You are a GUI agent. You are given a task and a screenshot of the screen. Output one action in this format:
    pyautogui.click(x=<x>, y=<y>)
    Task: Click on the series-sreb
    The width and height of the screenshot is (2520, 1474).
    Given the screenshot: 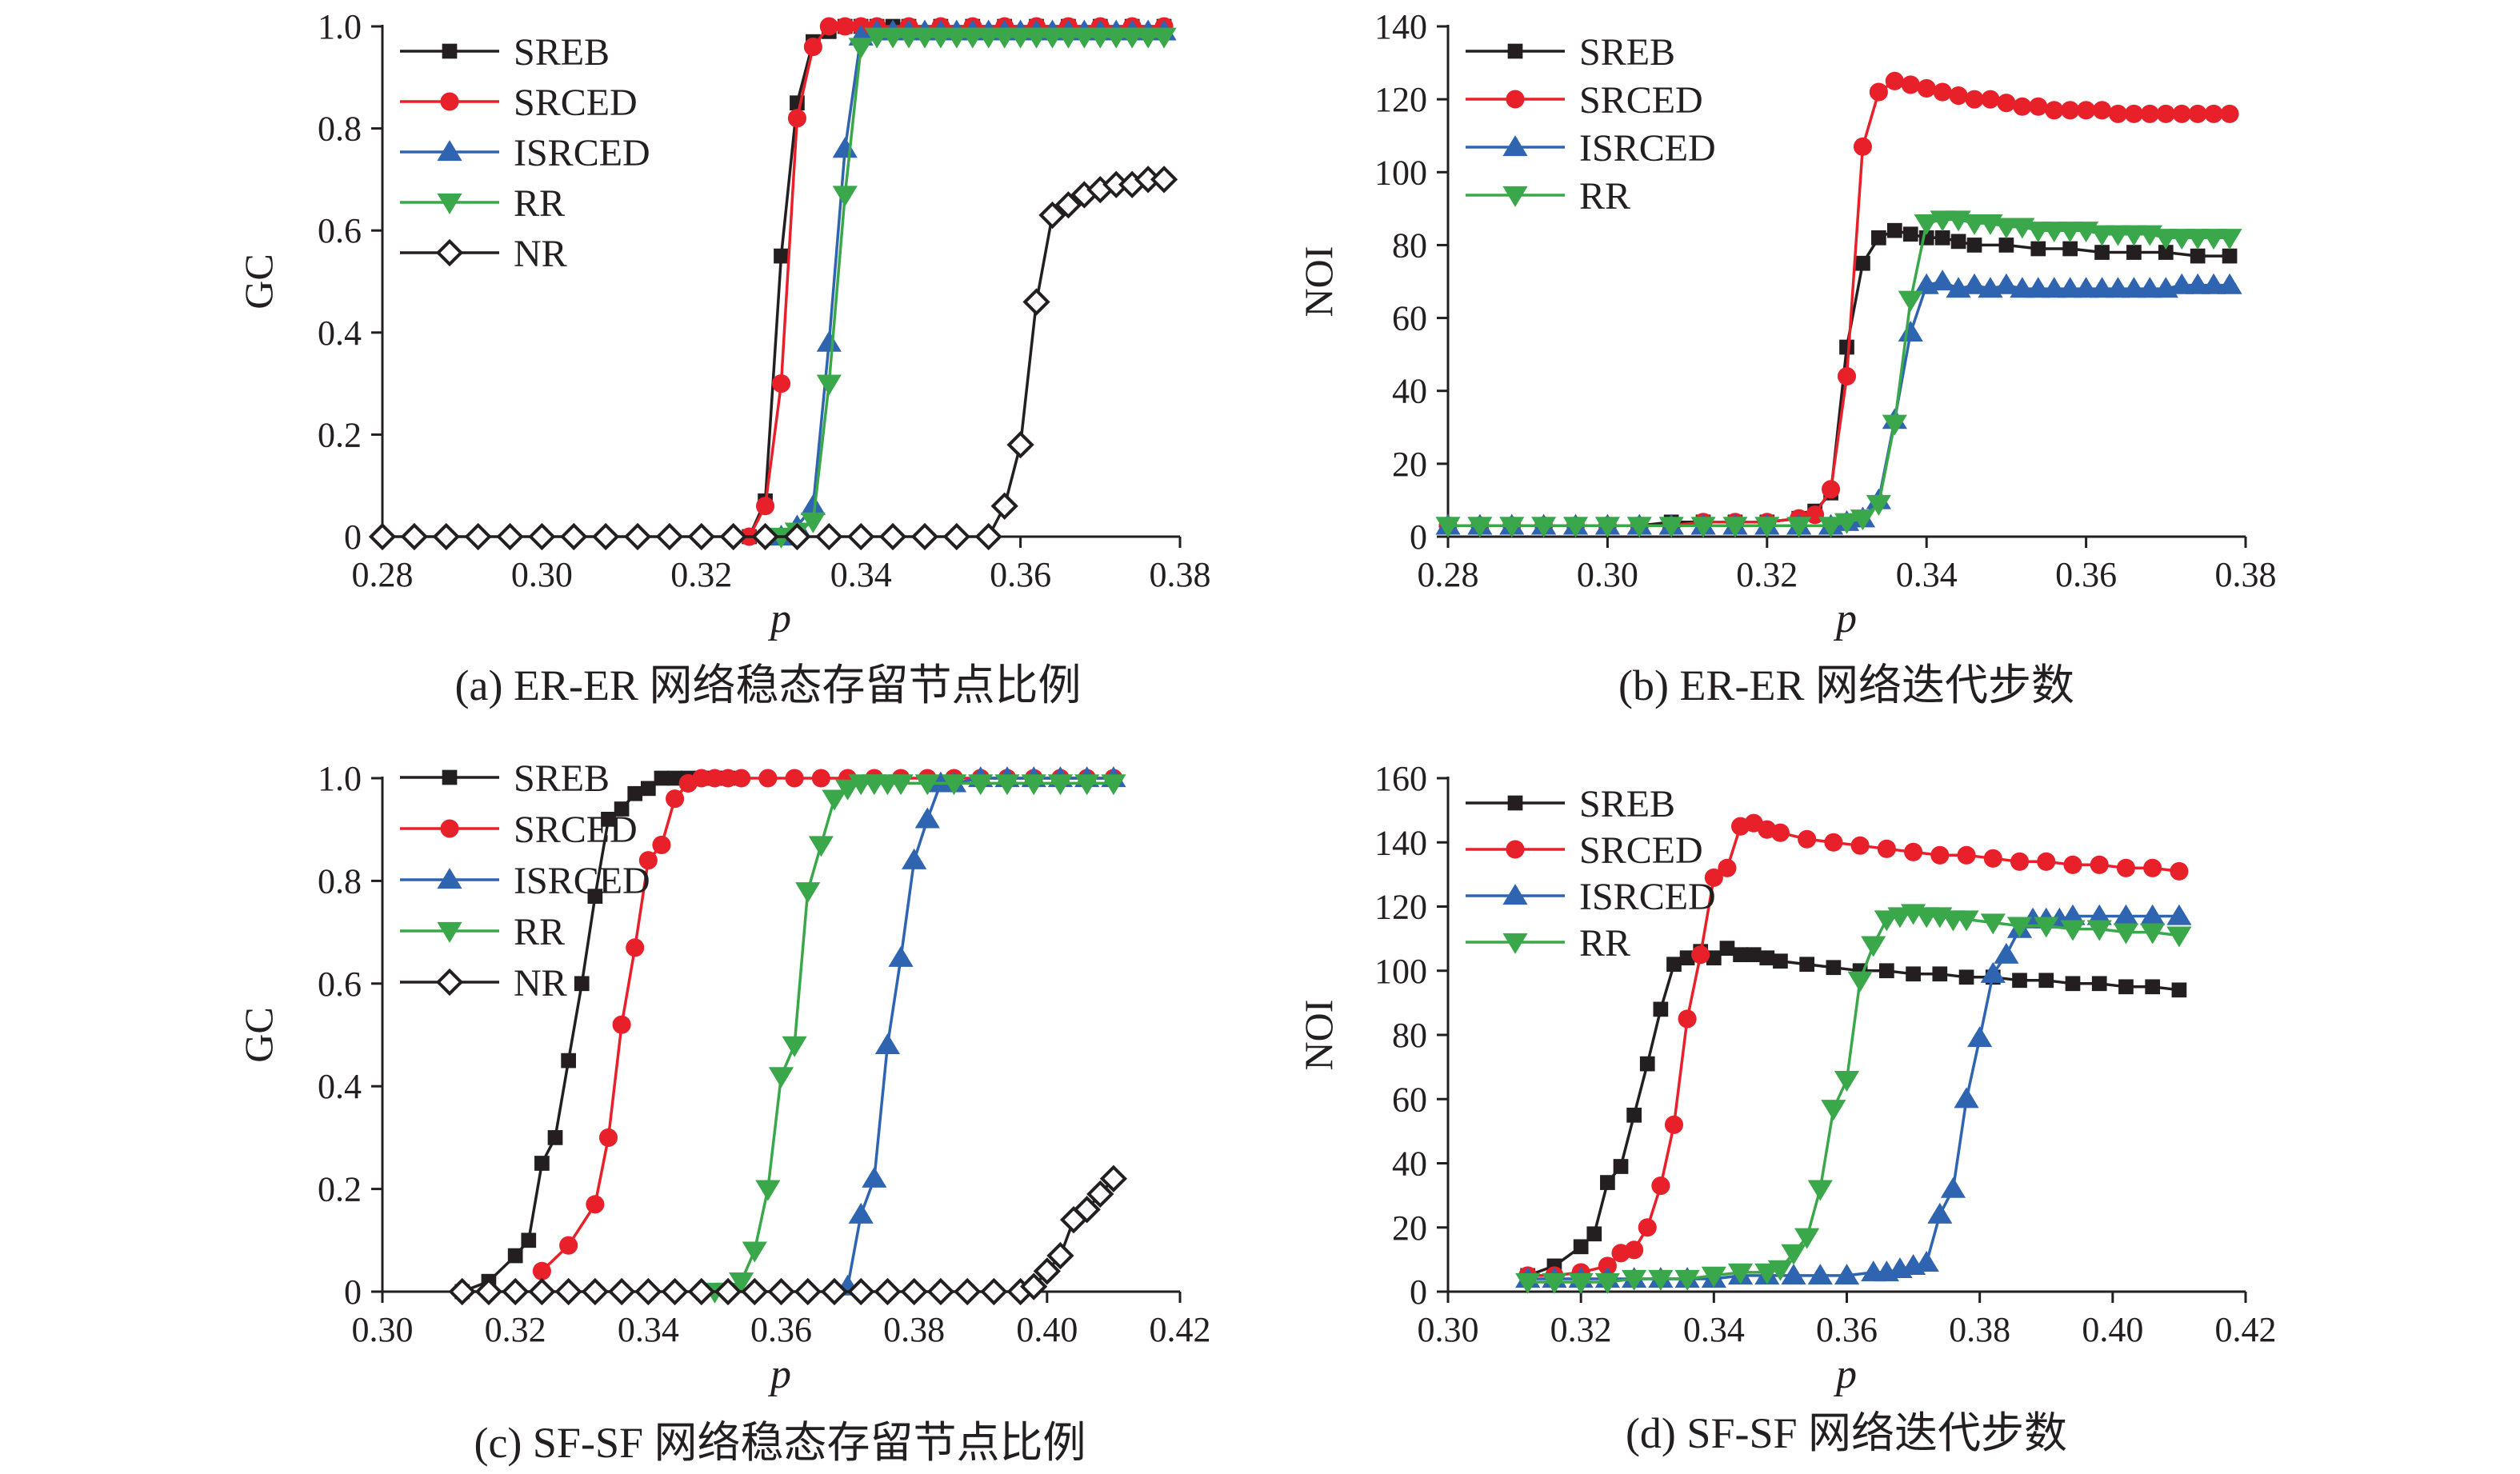 What is the action you would take?
    pyautogui.click(x=957, y=281)
    